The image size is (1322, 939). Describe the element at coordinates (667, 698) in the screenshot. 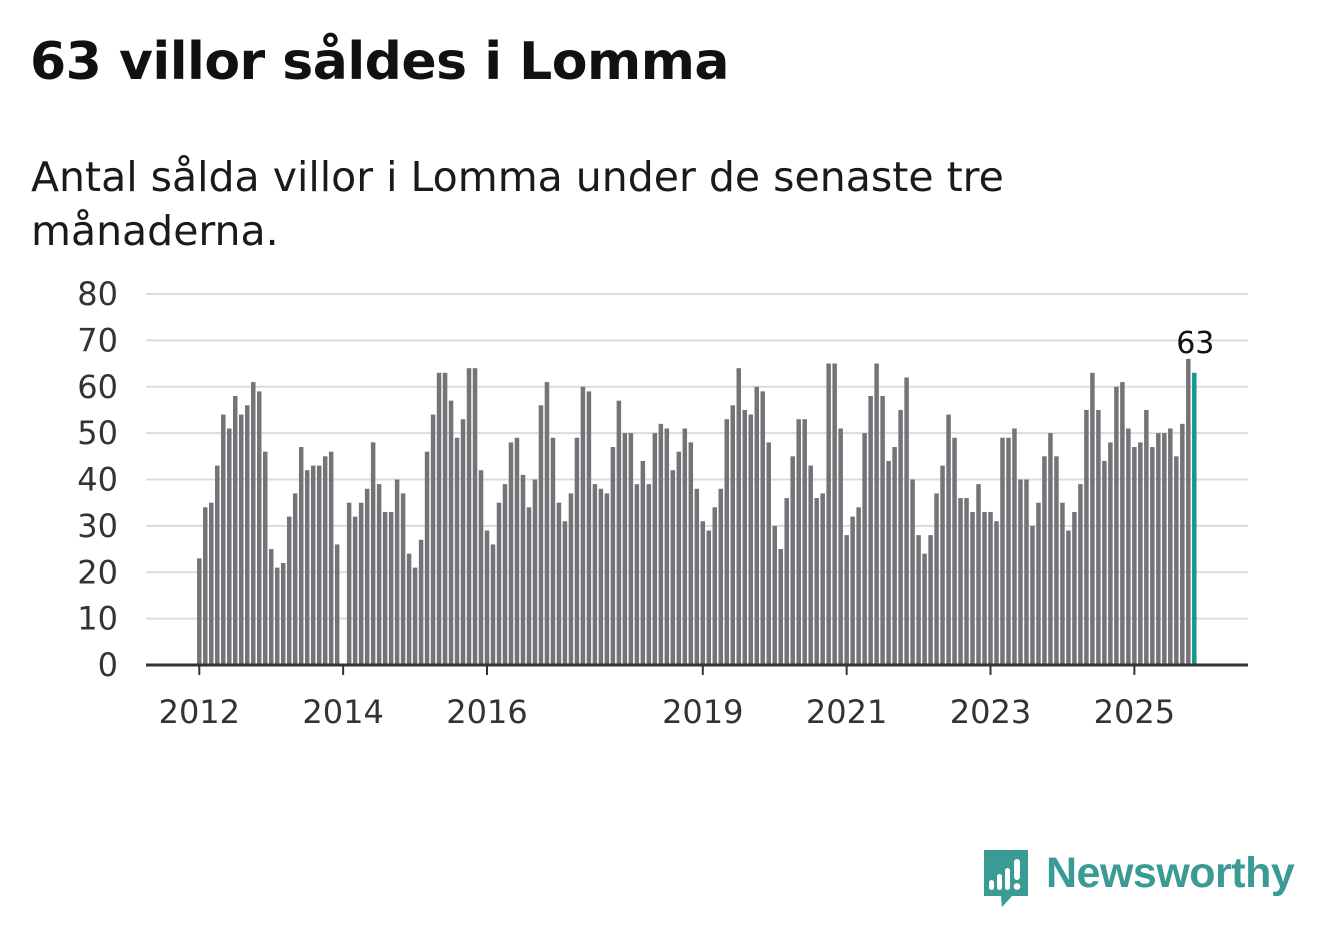

I see `x-axis-ticks: 2012 2014 2016 2019 2021 2023 2025` at that location.